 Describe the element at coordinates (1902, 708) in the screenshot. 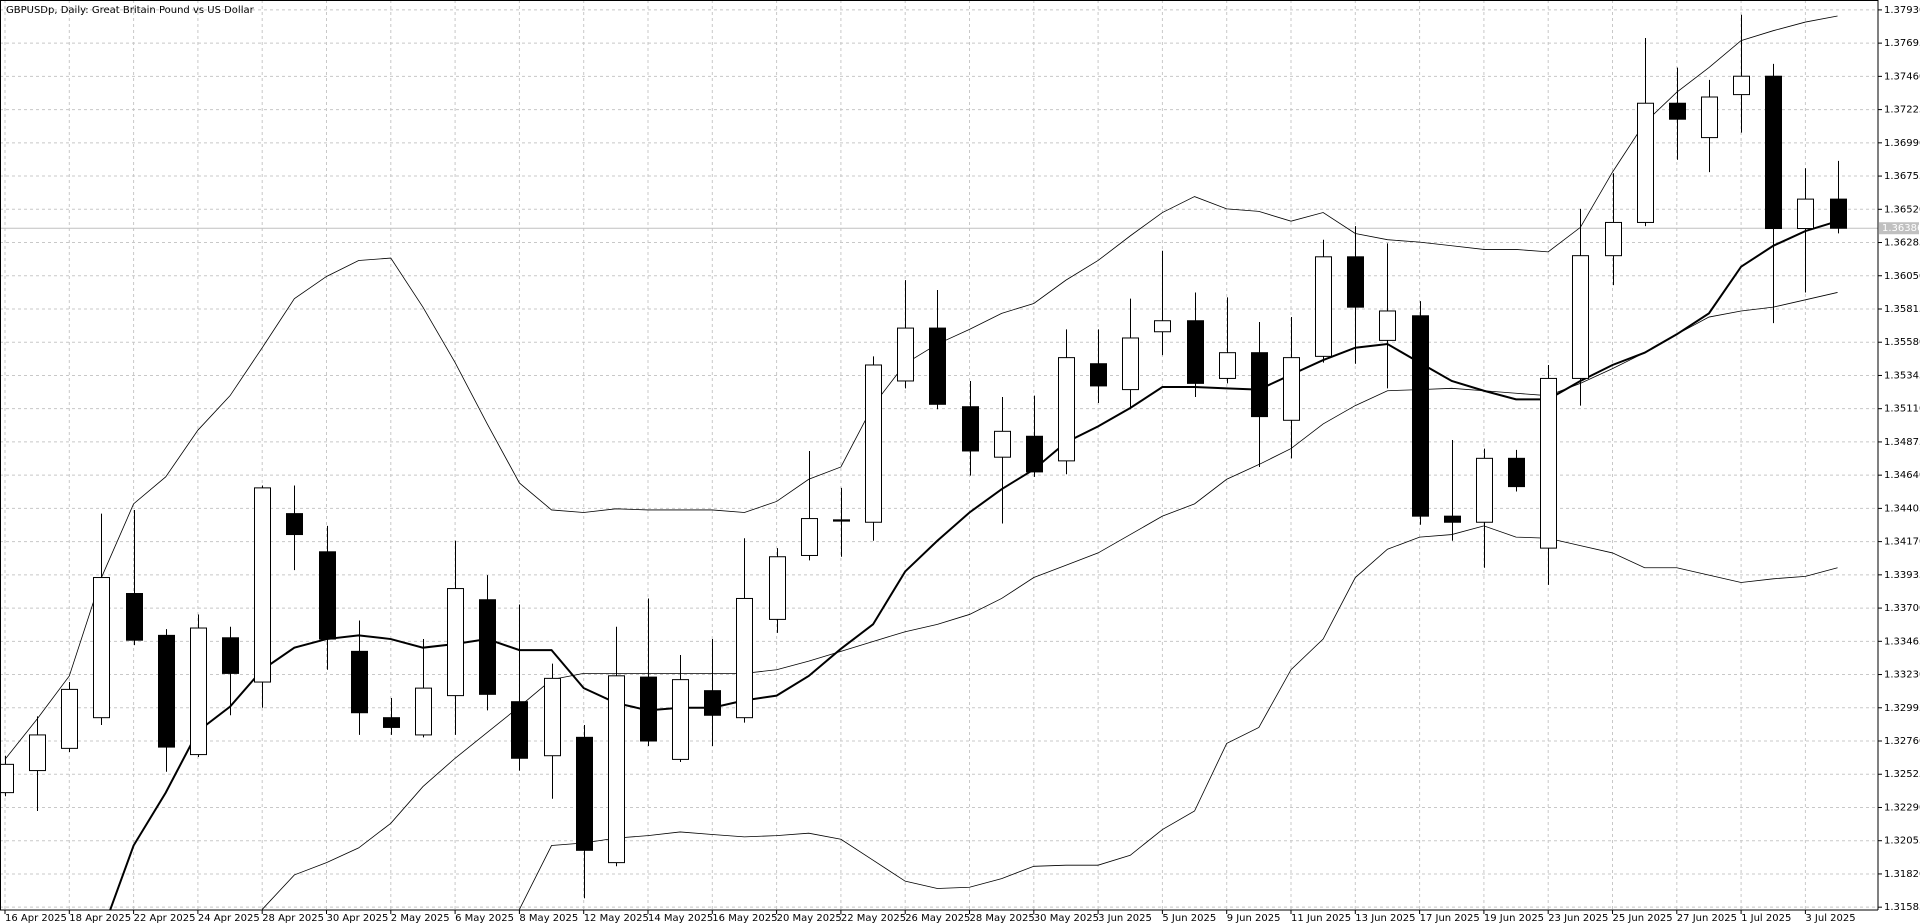

I see `y-tick-label: 1.32995` at that location.